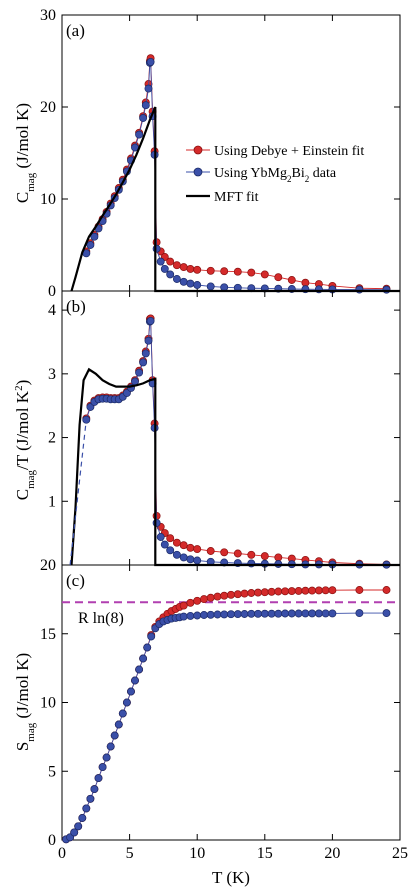  I want to click on legend-marker-red, so click(198, 150).